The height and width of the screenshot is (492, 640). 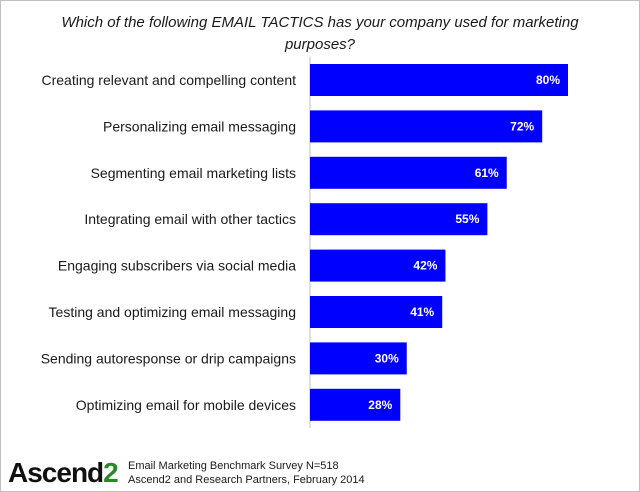 I want to click on data-label: 80%, so click(x=548, y=80).